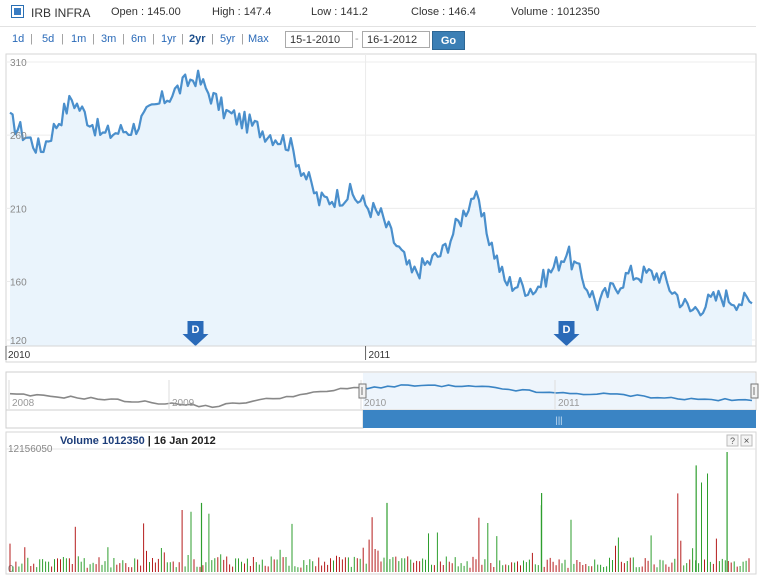 The height and width of the screenshot is (583, 764). Describe the element at coordinates (569, 403) in the screenshot. I see `navigator-year-label: 2011` at that location.